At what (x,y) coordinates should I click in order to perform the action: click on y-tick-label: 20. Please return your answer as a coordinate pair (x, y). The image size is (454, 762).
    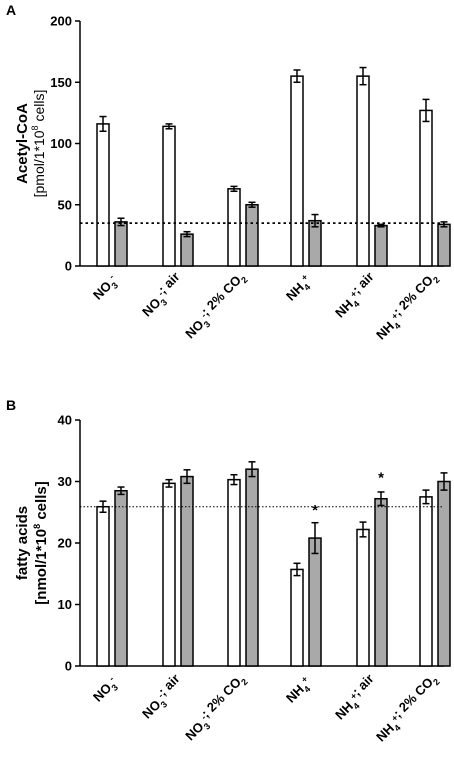
    Looking at the image, I should click on (65, 543).